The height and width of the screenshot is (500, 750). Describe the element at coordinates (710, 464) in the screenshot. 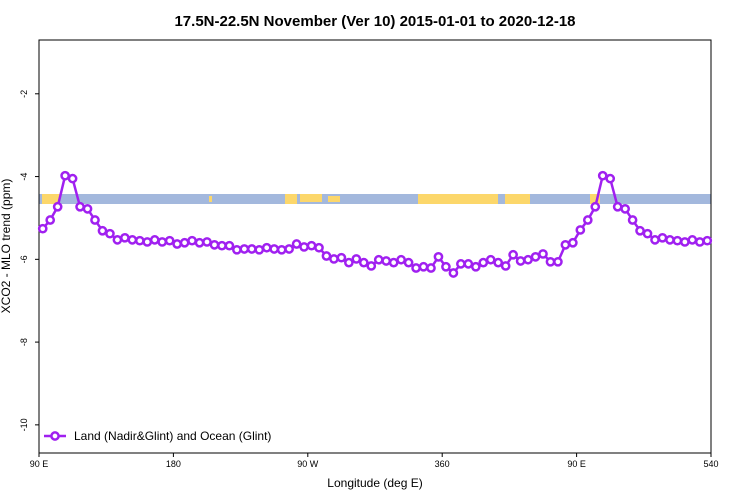

I see `x-tick-label: 540` at that location.